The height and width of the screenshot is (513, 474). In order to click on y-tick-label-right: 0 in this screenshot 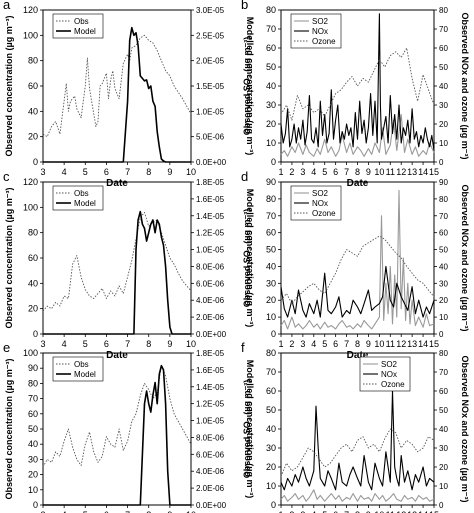, I will do `click(441, 162)`.